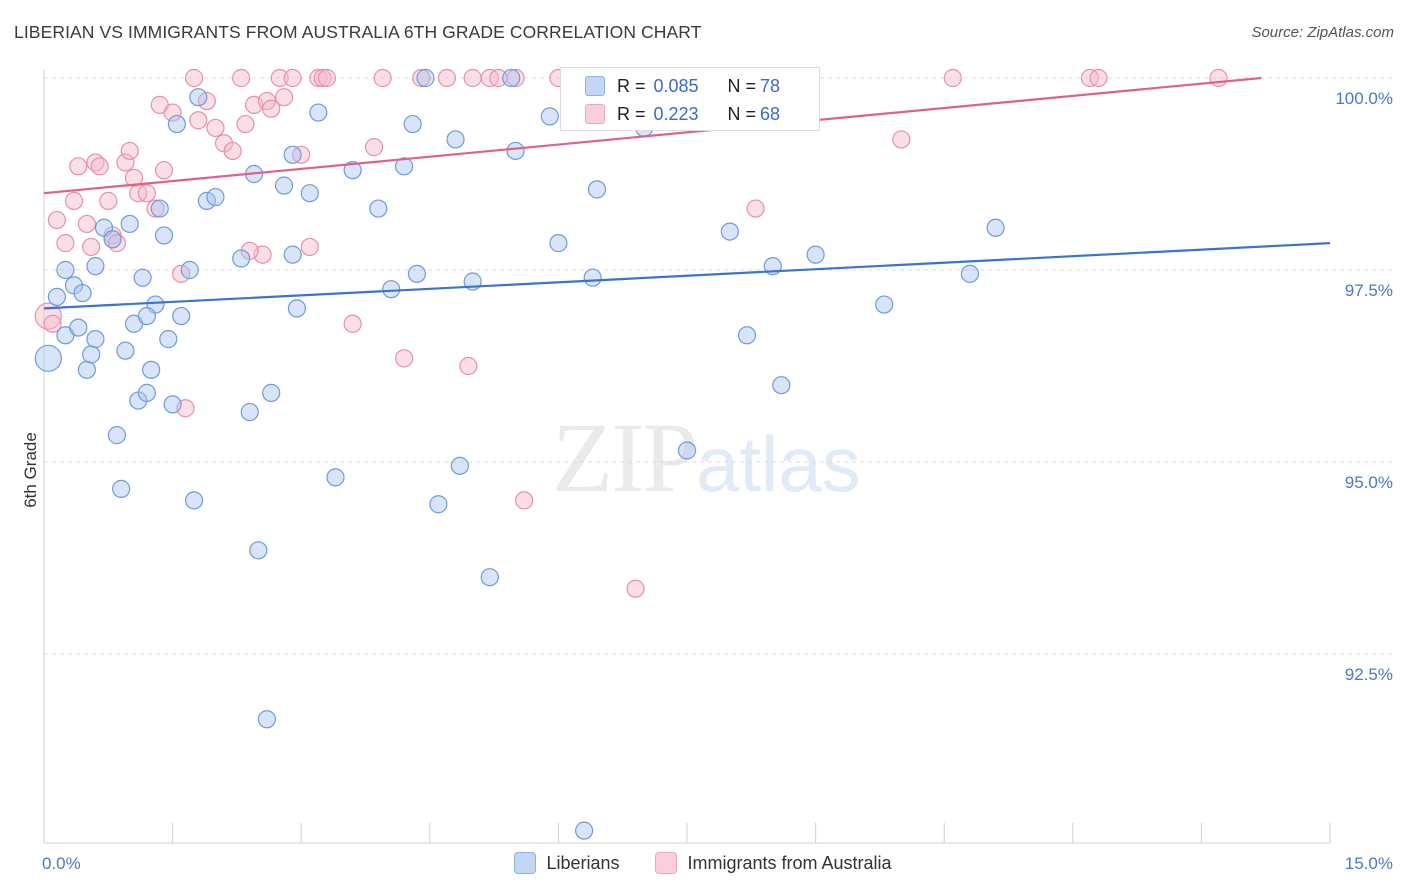  I want to click on series-legend: Liberians Immigrants from Australia, so click(703, 863).